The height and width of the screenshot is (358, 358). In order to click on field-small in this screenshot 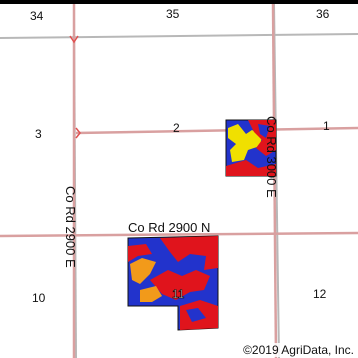, I will do `click(251, 148)`.